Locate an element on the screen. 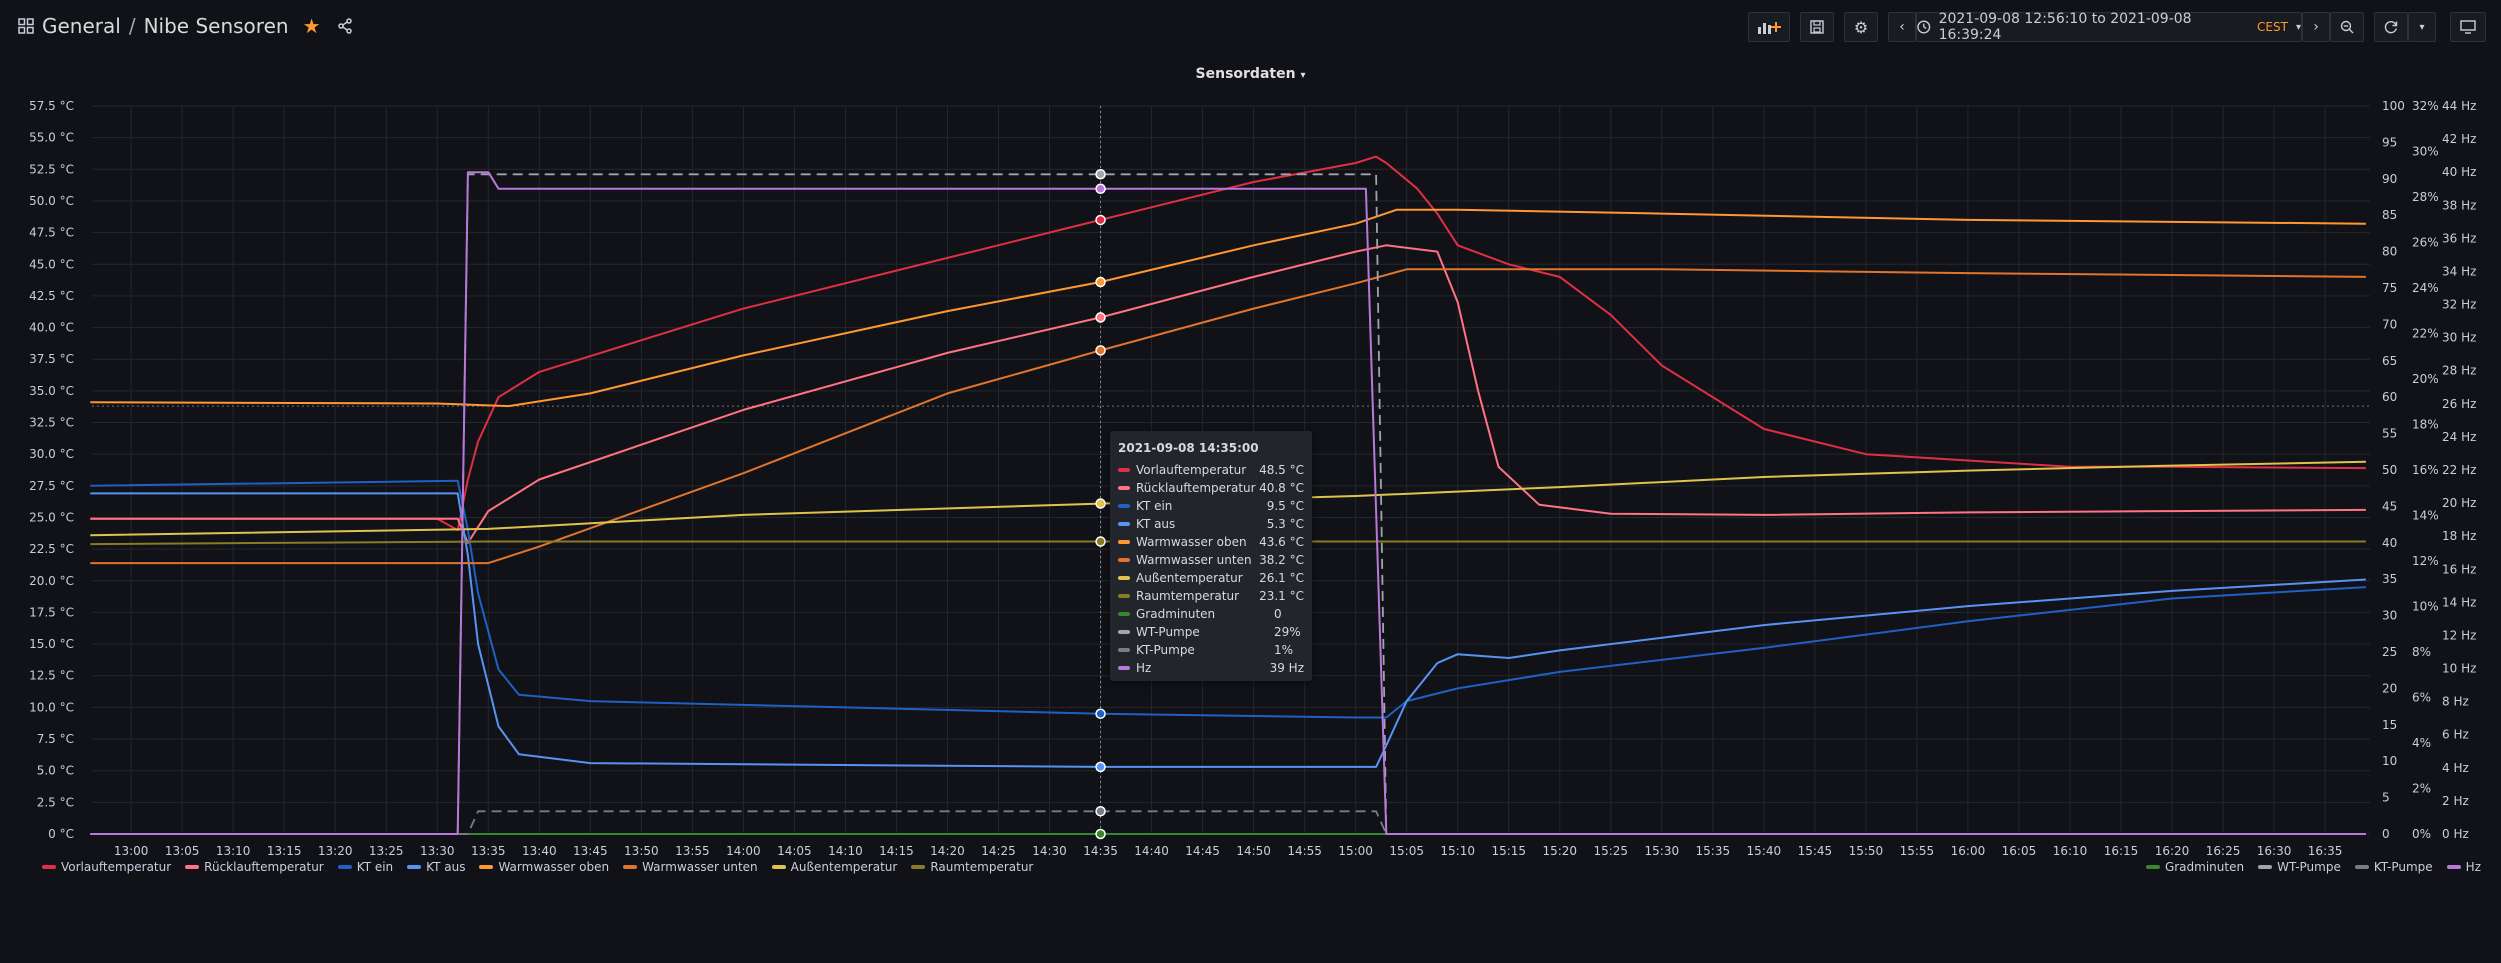 This screenshot has width=2501, height=963. y-right-tick-label: 60 is located at coordinates (2389, 397).